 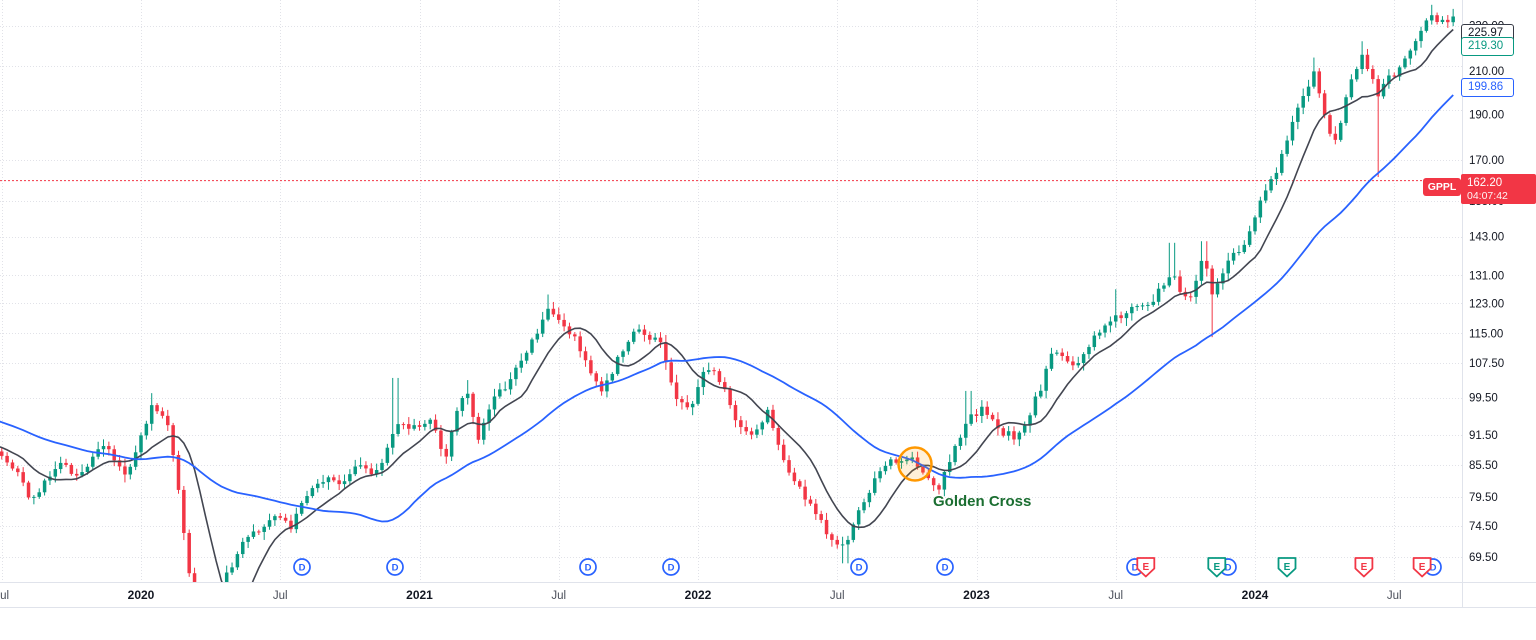 What do you see at coordinates (1483, 466) in the screenshot?
I see `price-axis-label: 85.50` at bounding box center [1483, 466].